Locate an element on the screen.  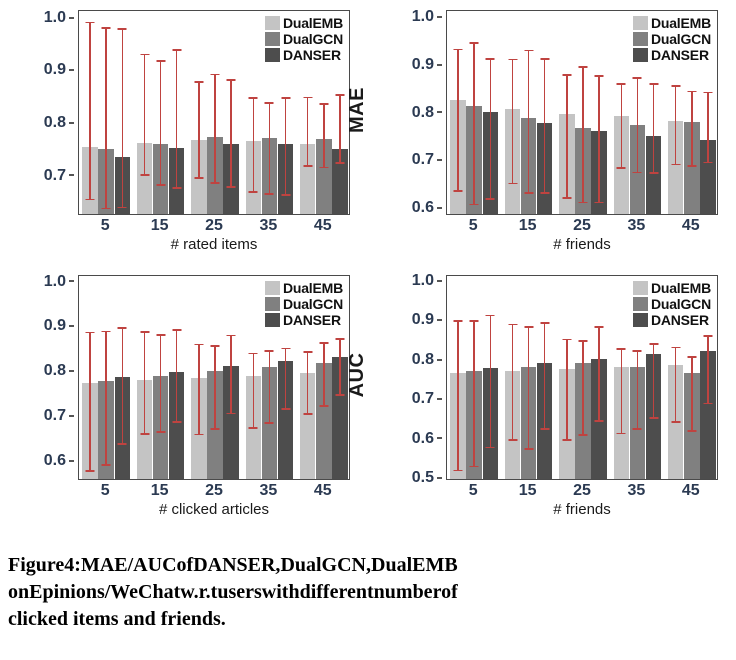
legend-label: DANSER is located at coordinates (311, 319).